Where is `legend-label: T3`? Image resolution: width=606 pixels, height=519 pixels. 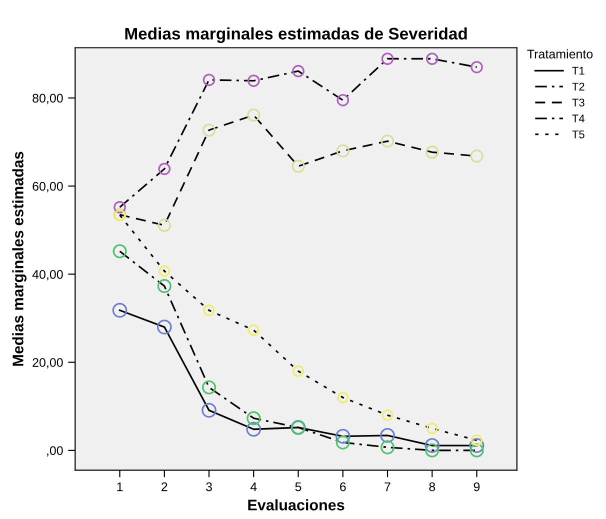 legend-label: T3 is located at coordinates (578, 102).